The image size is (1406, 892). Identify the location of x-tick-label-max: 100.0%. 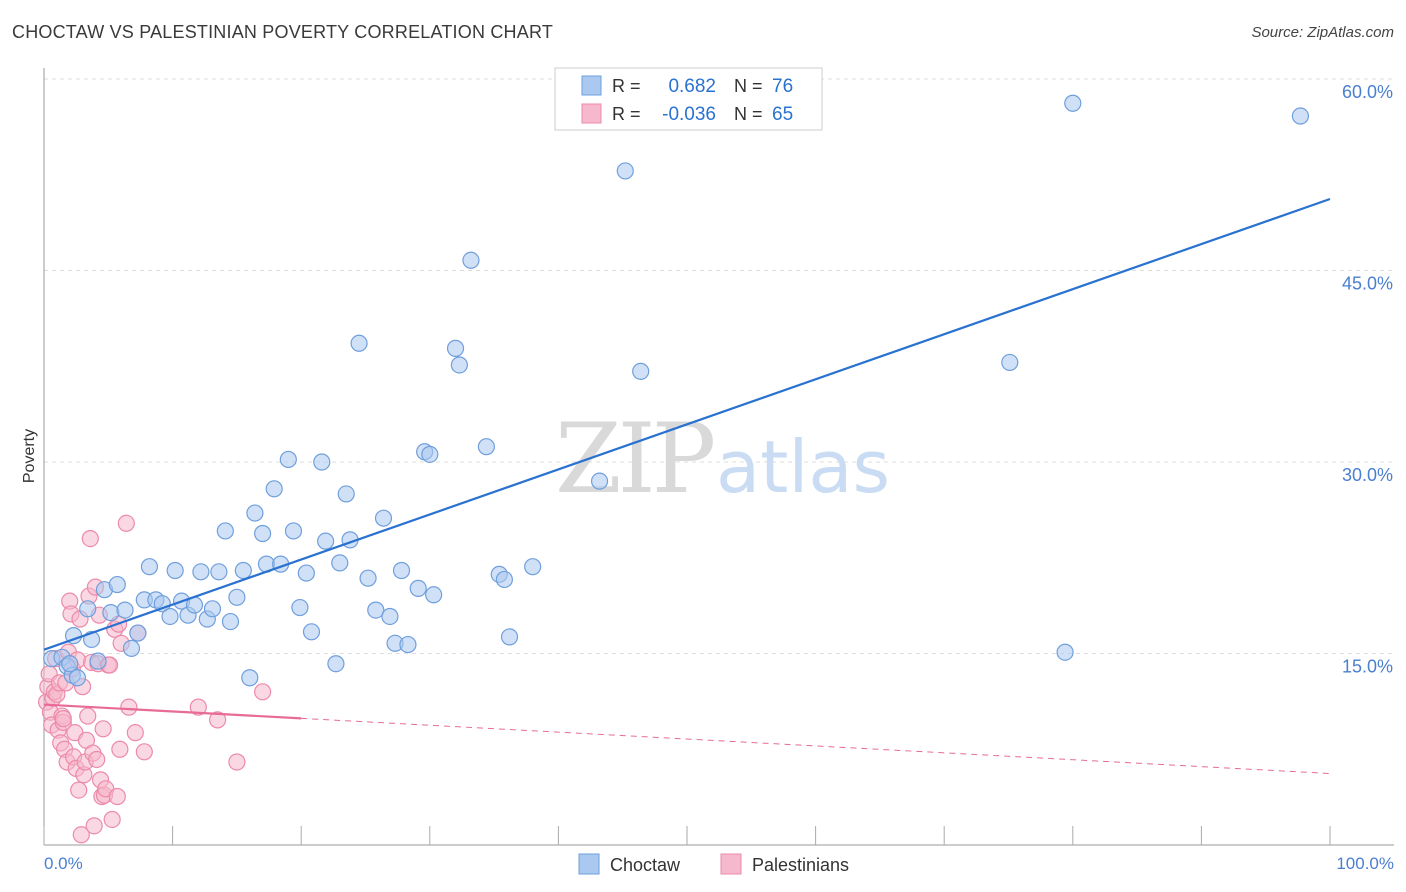
(1365, 863).